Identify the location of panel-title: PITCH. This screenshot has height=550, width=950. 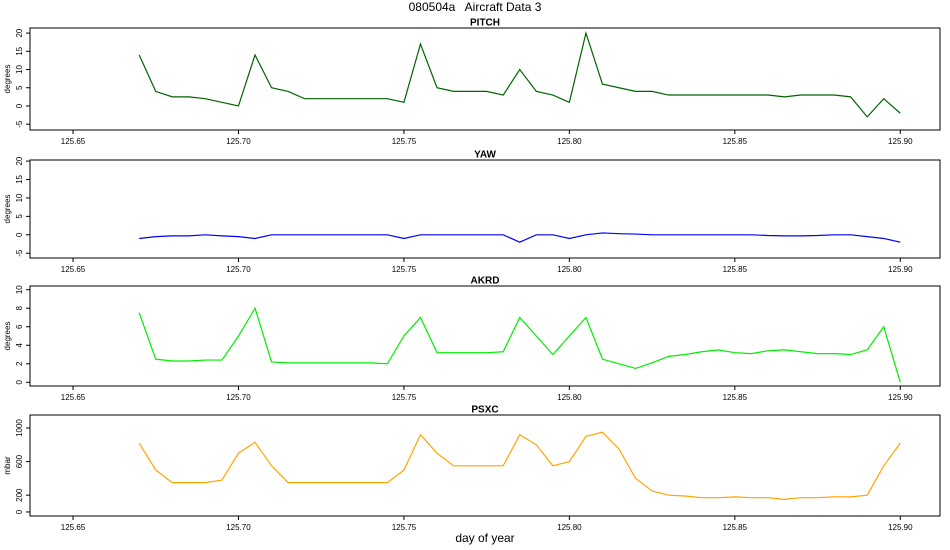
(485, 23).